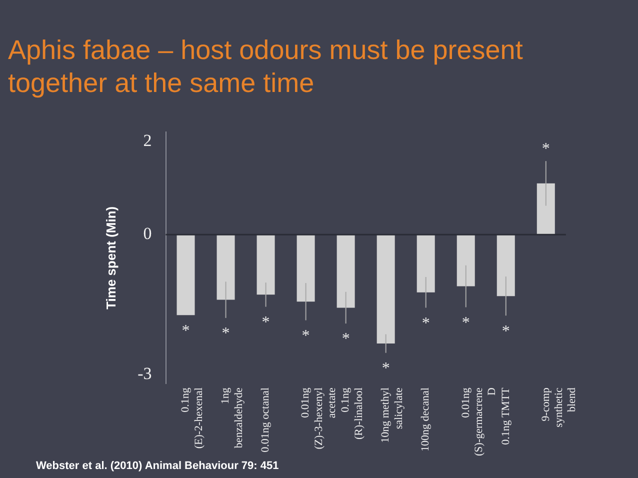 The height and width of the screenshot is (478, 638). Describe the element at coordinates (232, 417) in the screenshot. I see `x-tick-label: 1ng benzaldehyde` at that location.